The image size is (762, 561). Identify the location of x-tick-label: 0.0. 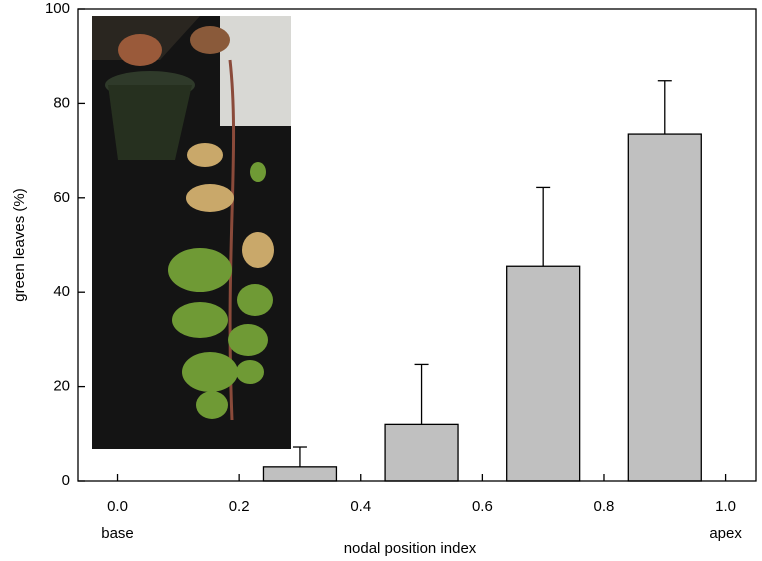
(117, 506).